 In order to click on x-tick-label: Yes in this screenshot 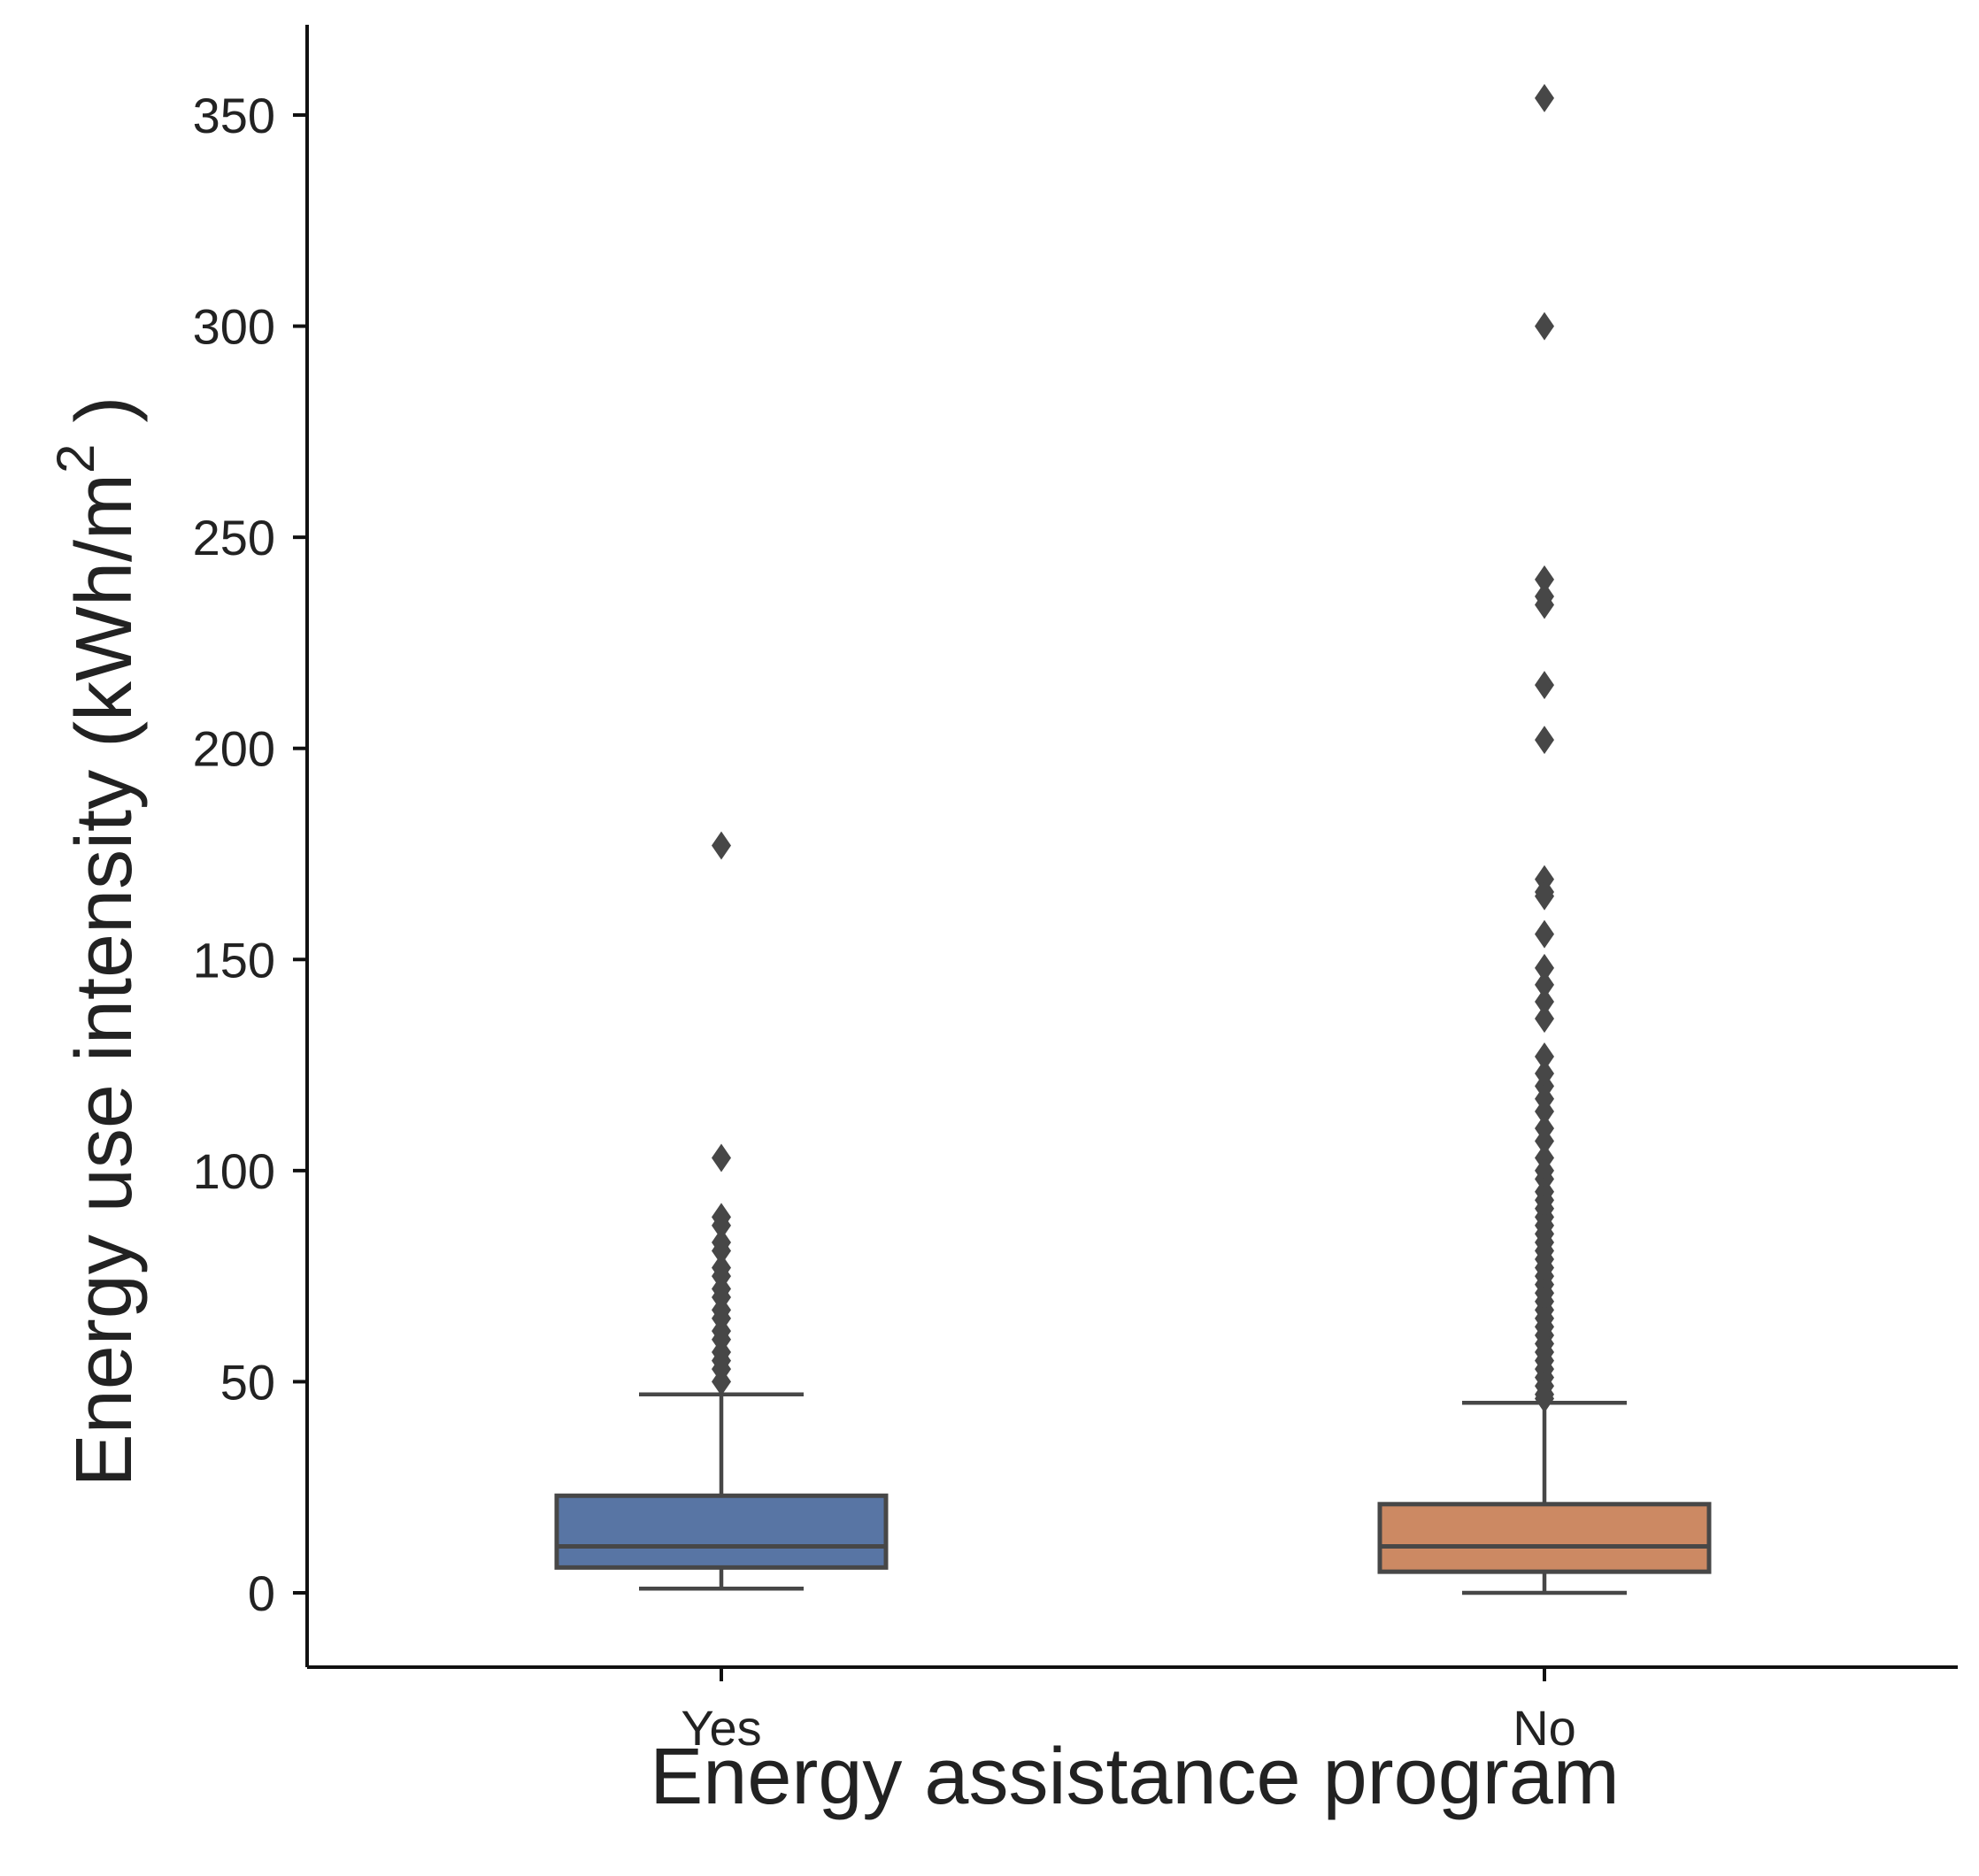, I will do `click(721, 1728)`.